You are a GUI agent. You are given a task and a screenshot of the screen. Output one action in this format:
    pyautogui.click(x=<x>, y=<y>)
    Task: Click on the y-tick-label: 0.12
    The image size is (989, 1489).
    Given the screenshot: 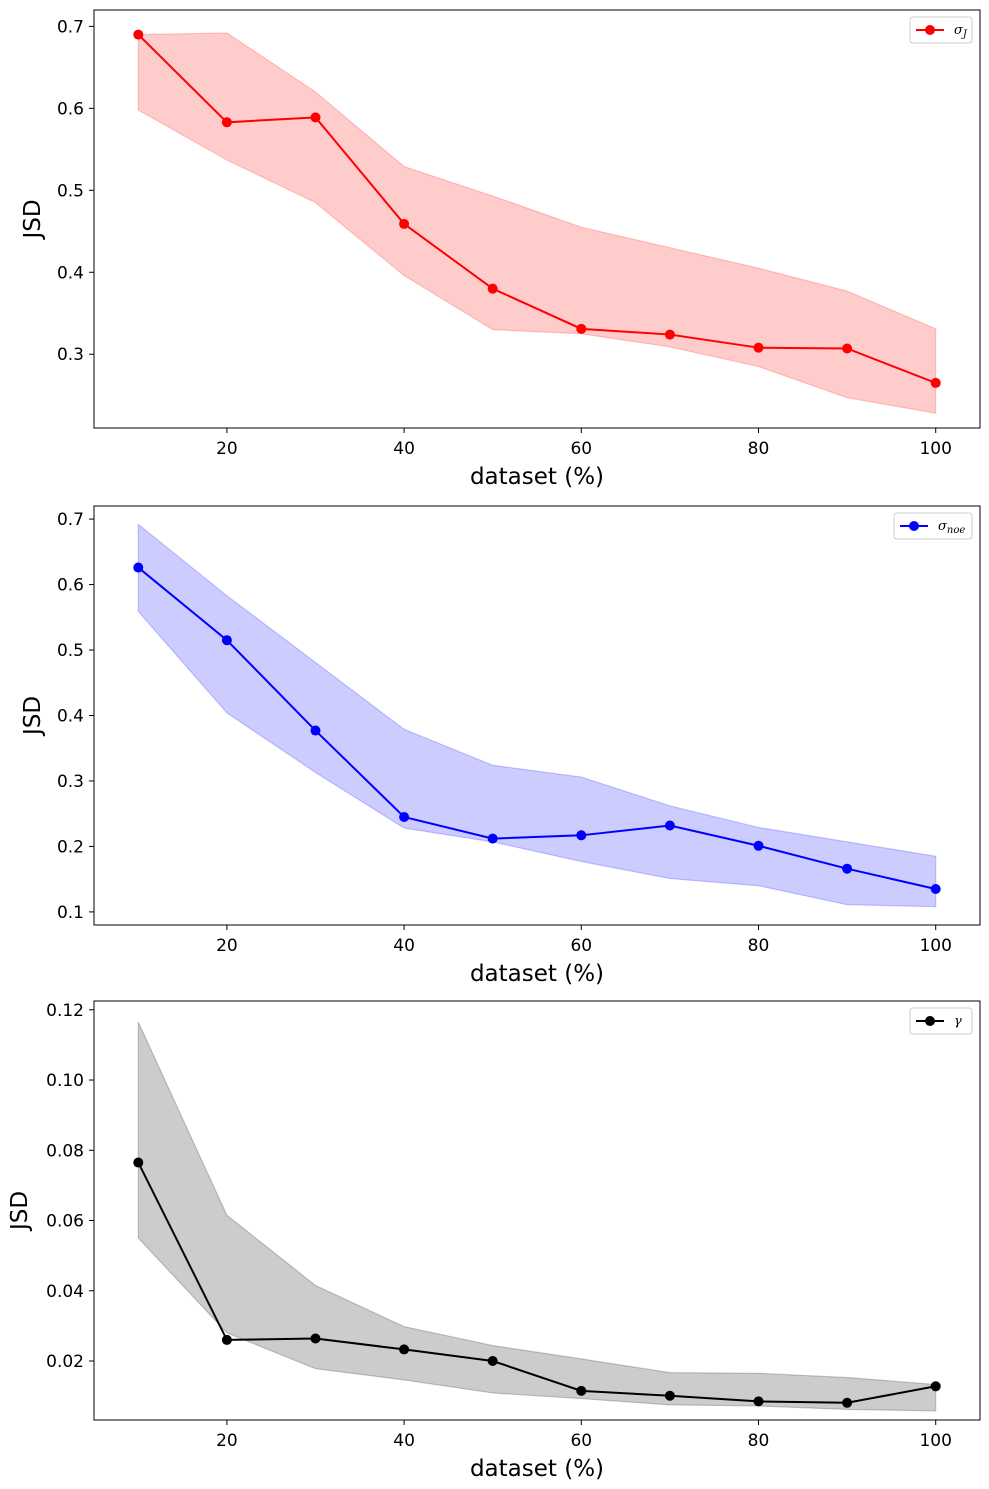 What is the action you would take?
    pyautogui.click(x=65, y=1011)
    